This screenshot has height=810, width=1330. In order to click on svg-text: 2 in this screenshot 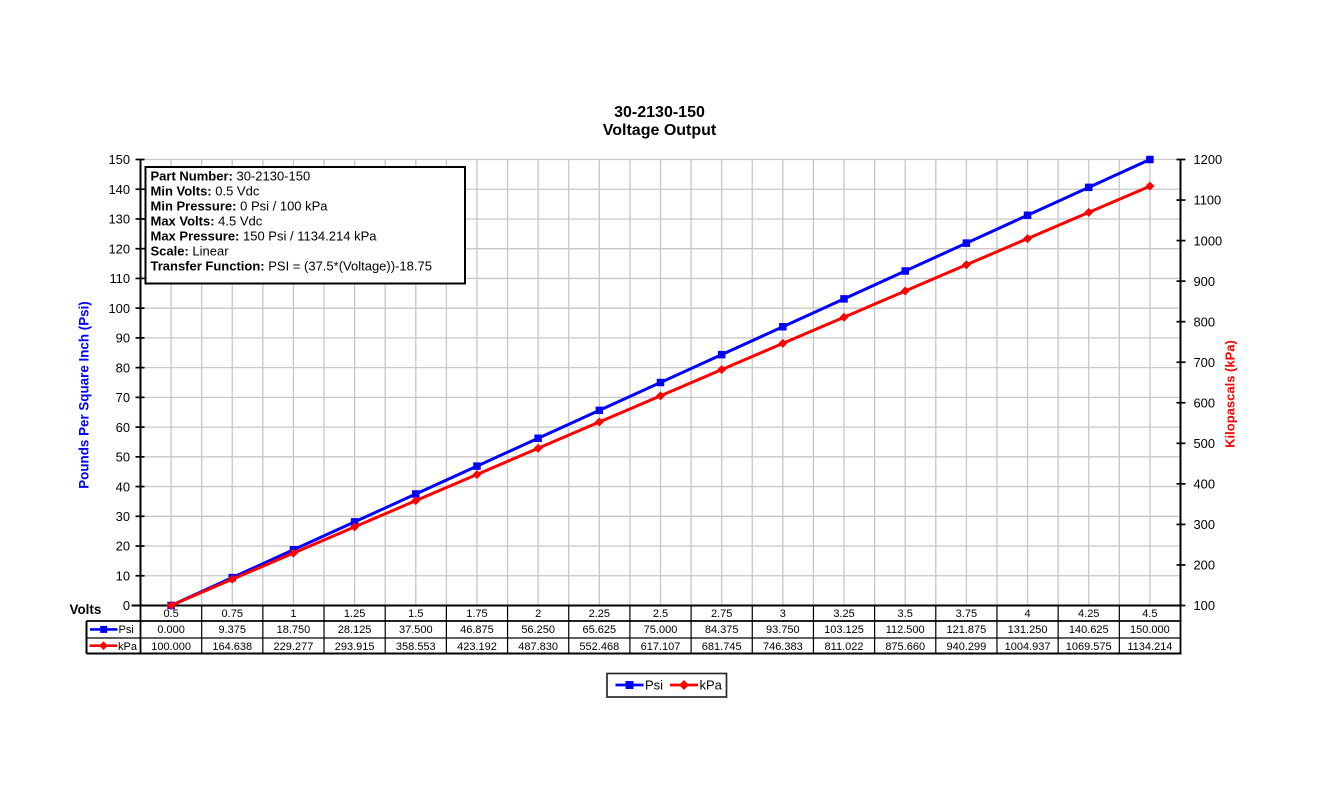, I will do `click(538, 614)`.